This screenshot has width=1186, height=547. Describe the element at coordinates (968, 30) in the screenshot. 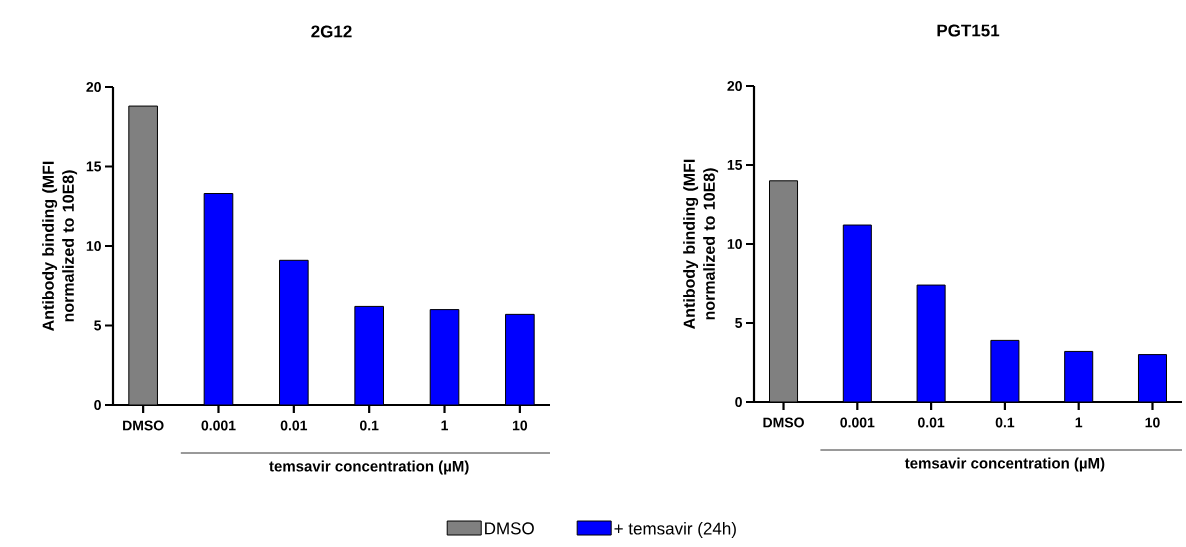

I see `chart-title: PGT151` at that location.